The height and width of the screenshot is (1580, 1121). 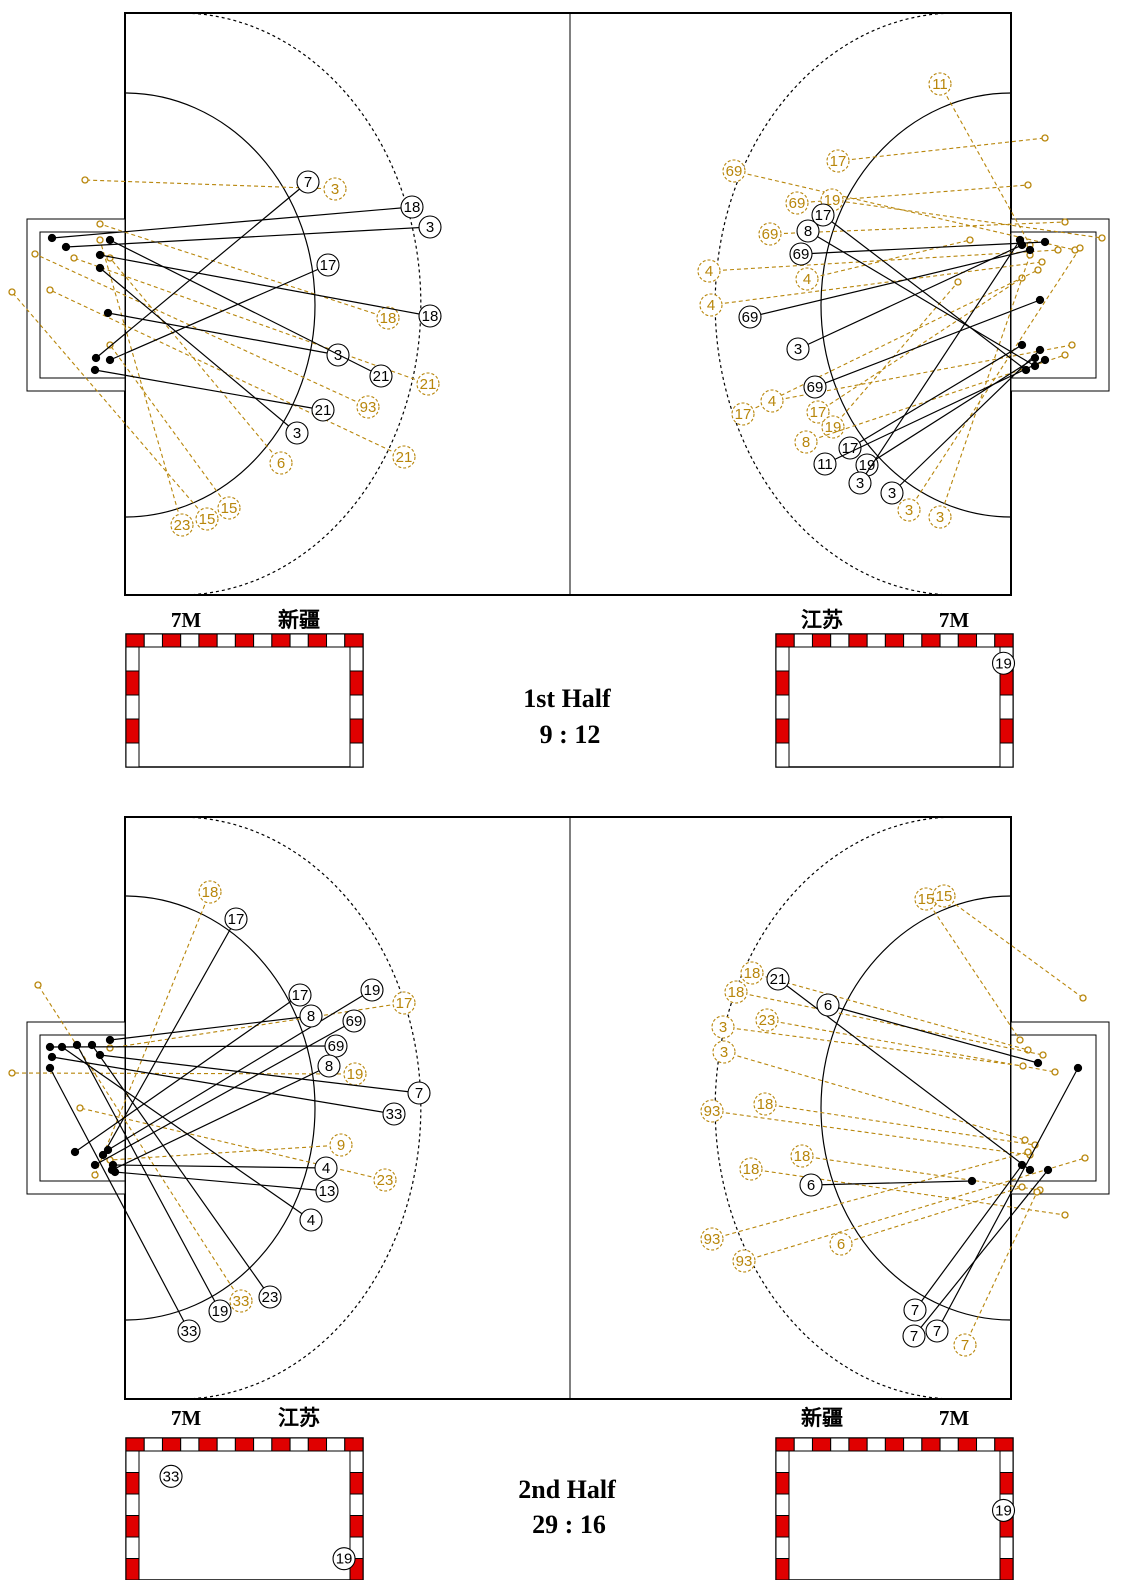 I want to click on player-number: 21, so click(x=323, y=410).